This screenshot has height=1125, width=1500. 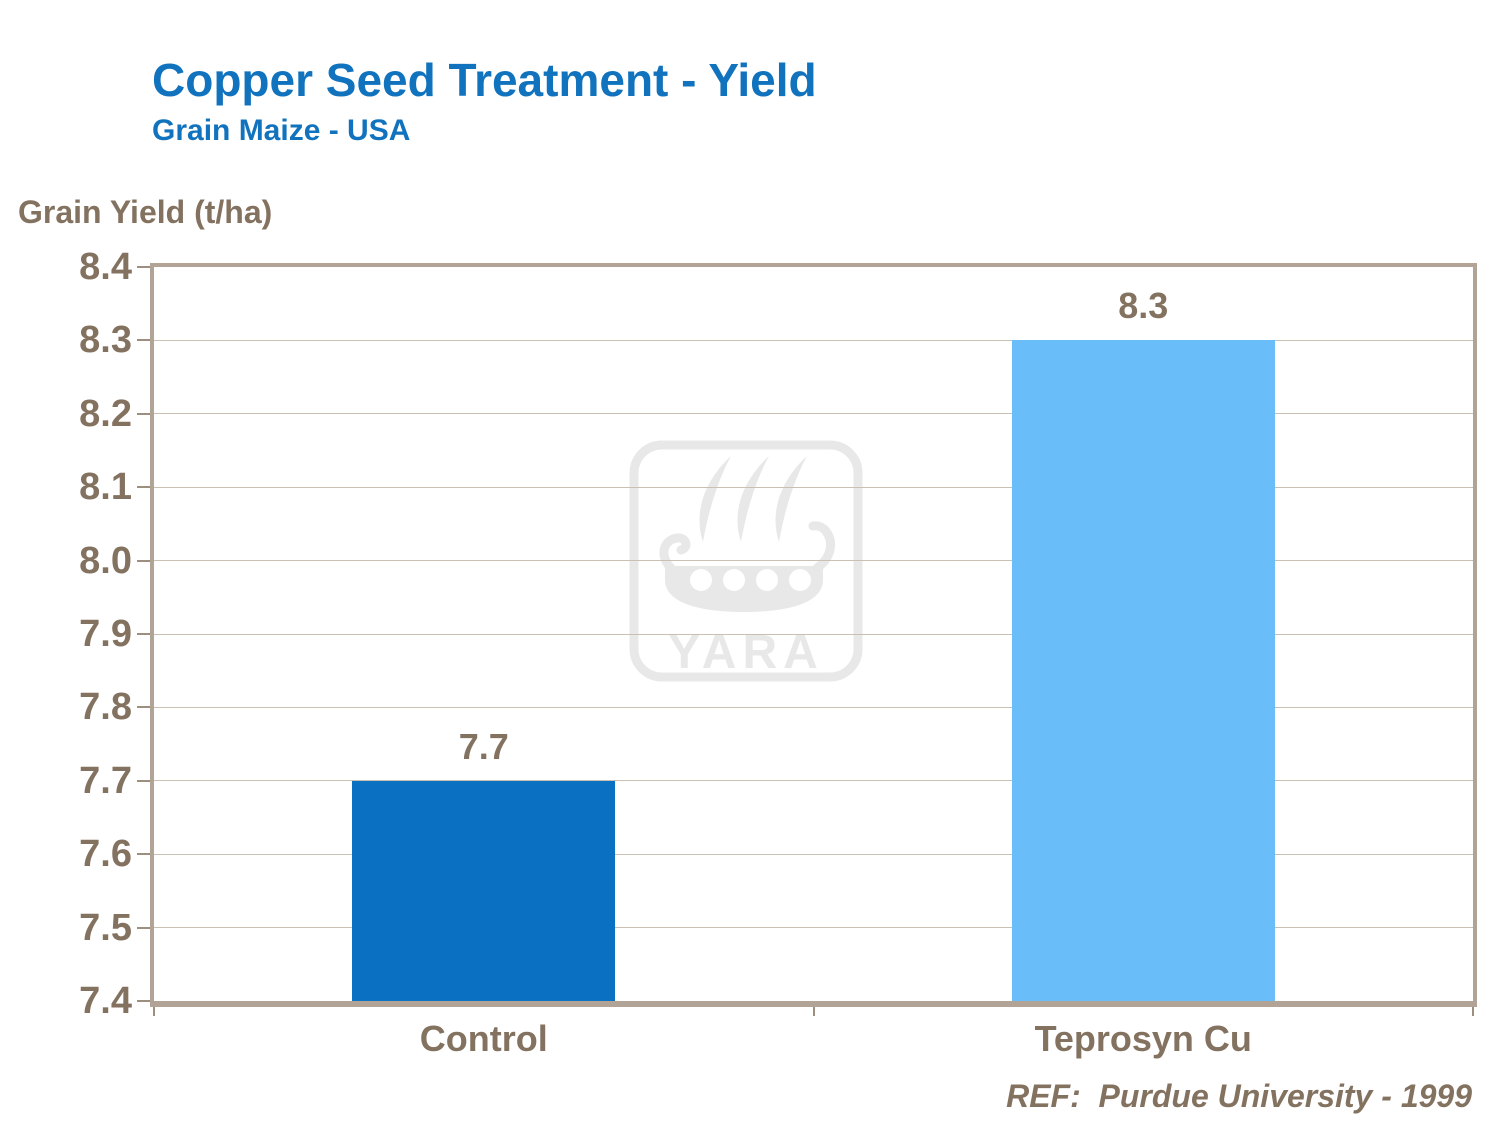 What do you see at coordinates (753, 499) in the screenshot?
I see `viking-ship-sails-icon` at bounding box center [753, 499].